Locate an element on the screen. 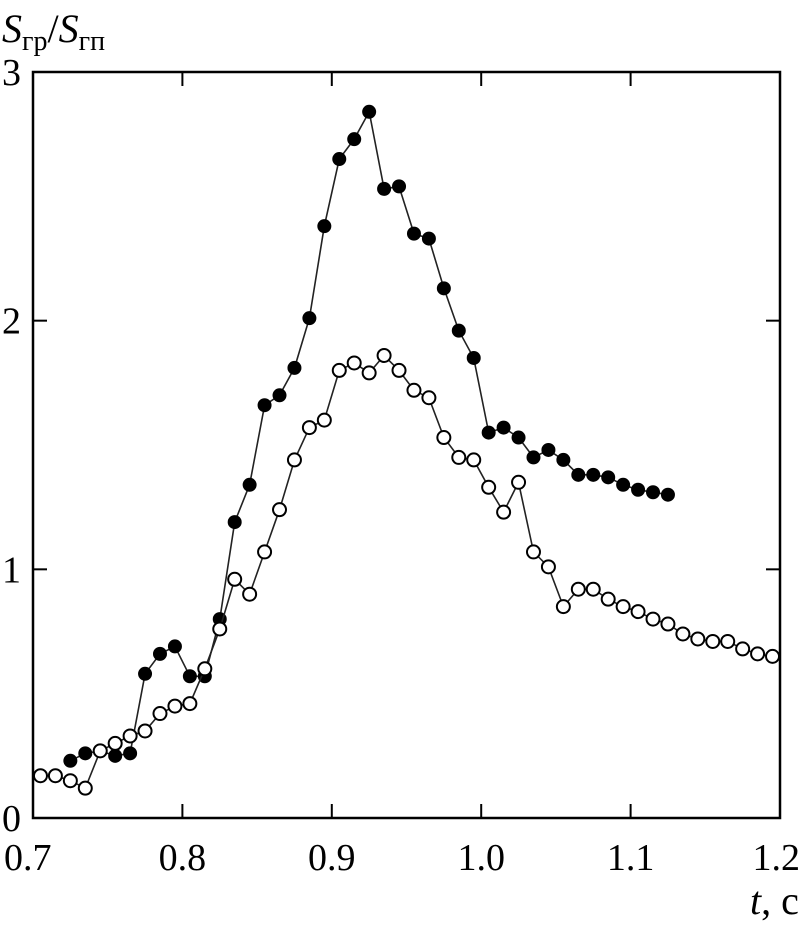 This screenshot has width=803, height=927. x-axis-title: t, с is located at coordinates (774, 900).